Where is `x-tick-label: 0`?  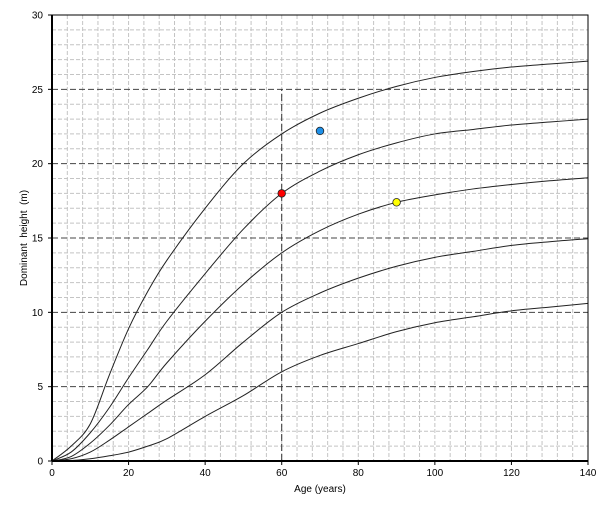
x-tick-label: 0 is located at coordinates (52, 473).